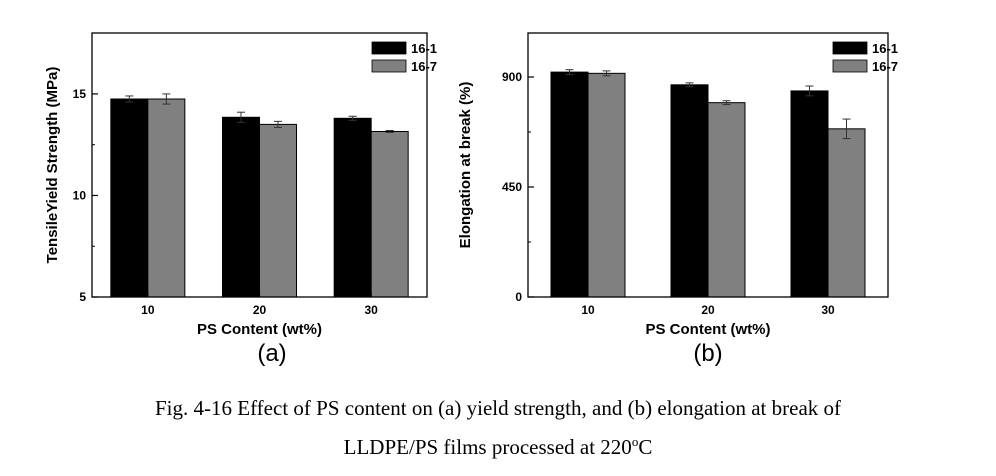  Describe the element at coordinates (708, 329) in the screenshot. I see `chart-b-xaxis-title: PS Content (wt%)` at that location.